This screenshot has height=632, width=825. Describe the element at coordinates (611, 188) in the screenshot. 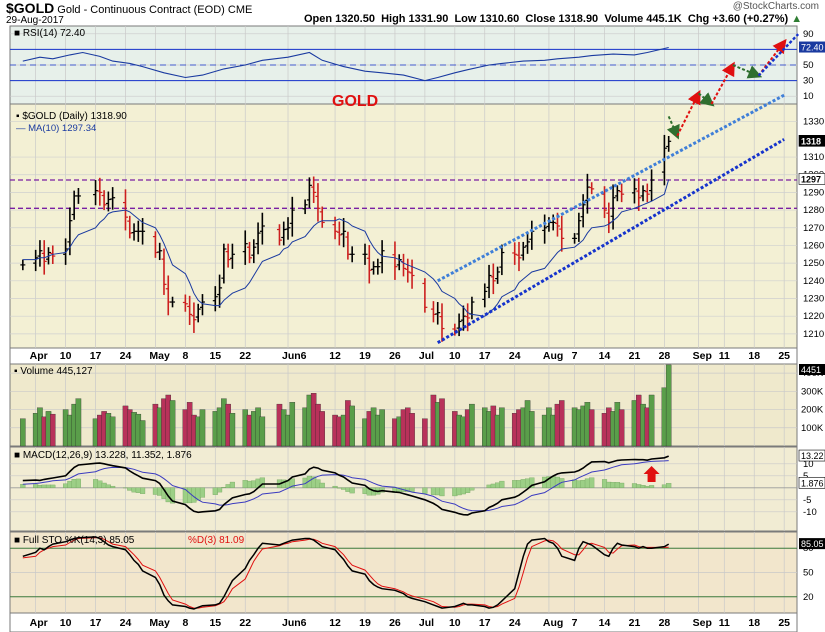

I see `trend-channel-upper` at that location.